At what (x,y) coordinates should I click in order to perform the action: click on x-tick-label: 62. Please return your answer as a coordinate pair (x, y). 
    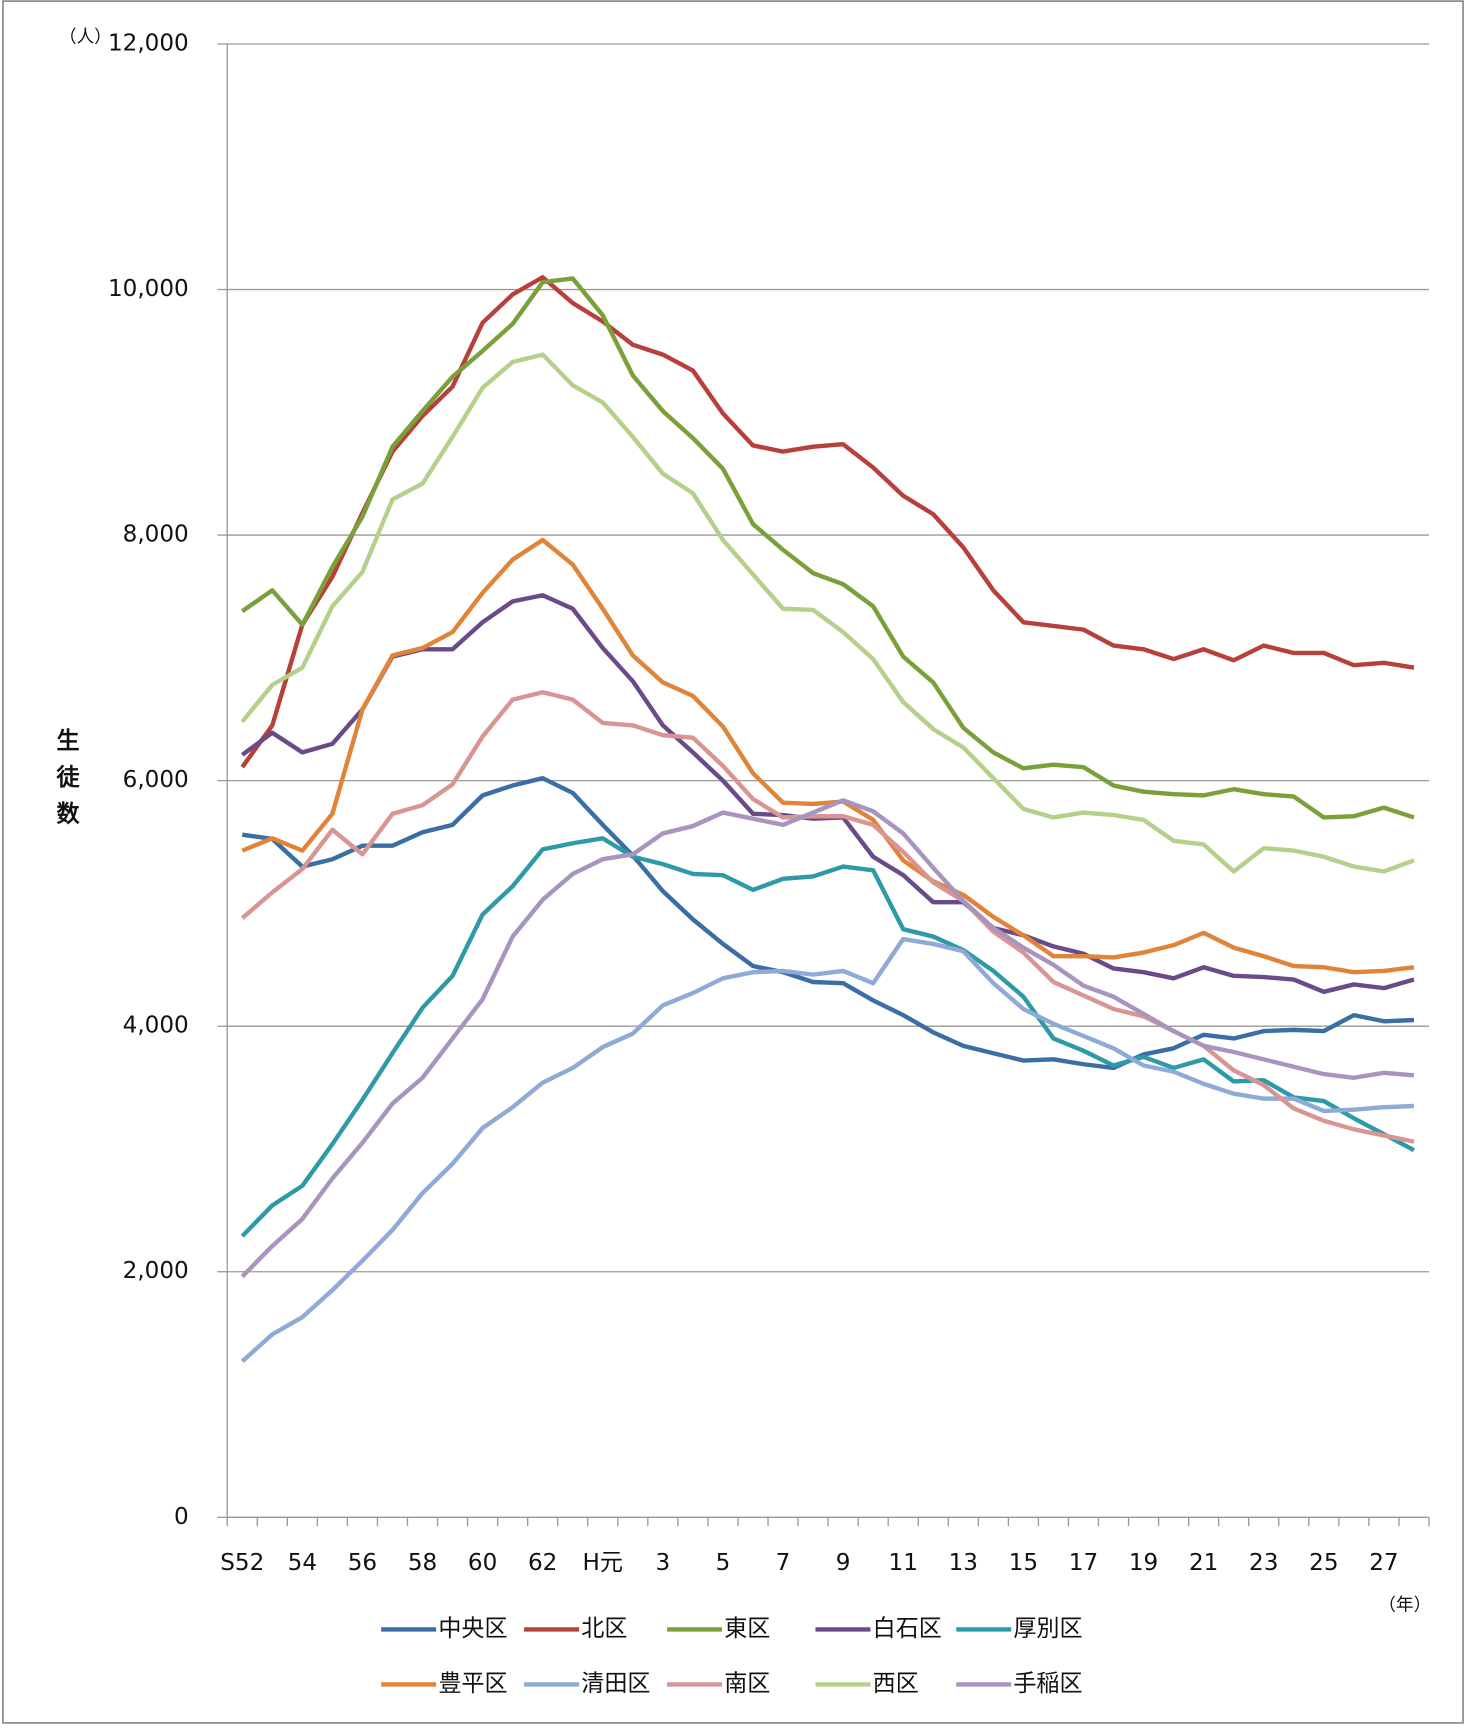
    Looking at the image, I should click on (542, 1563).